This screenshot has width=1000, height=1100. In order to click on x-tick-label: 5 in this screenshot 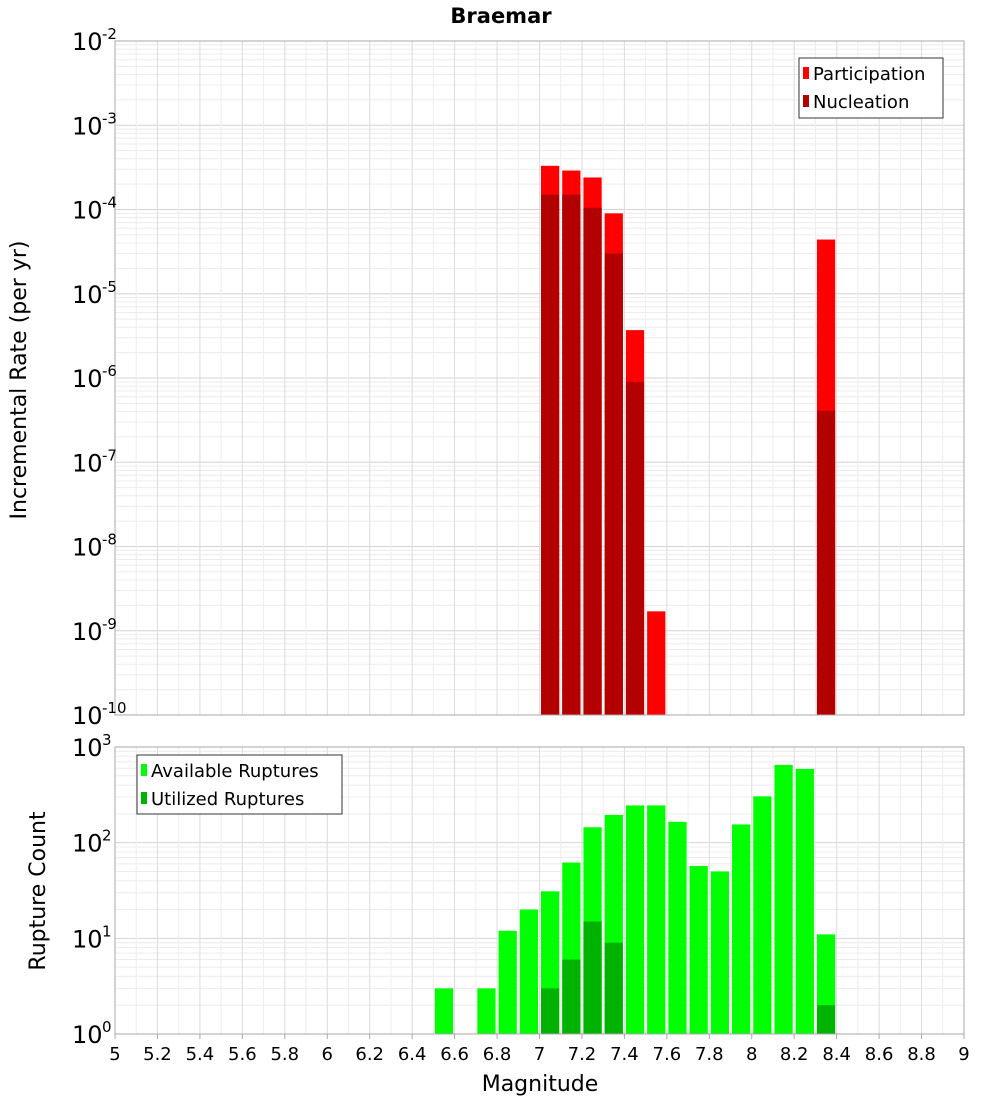, I will do `click(114, 1054)`.